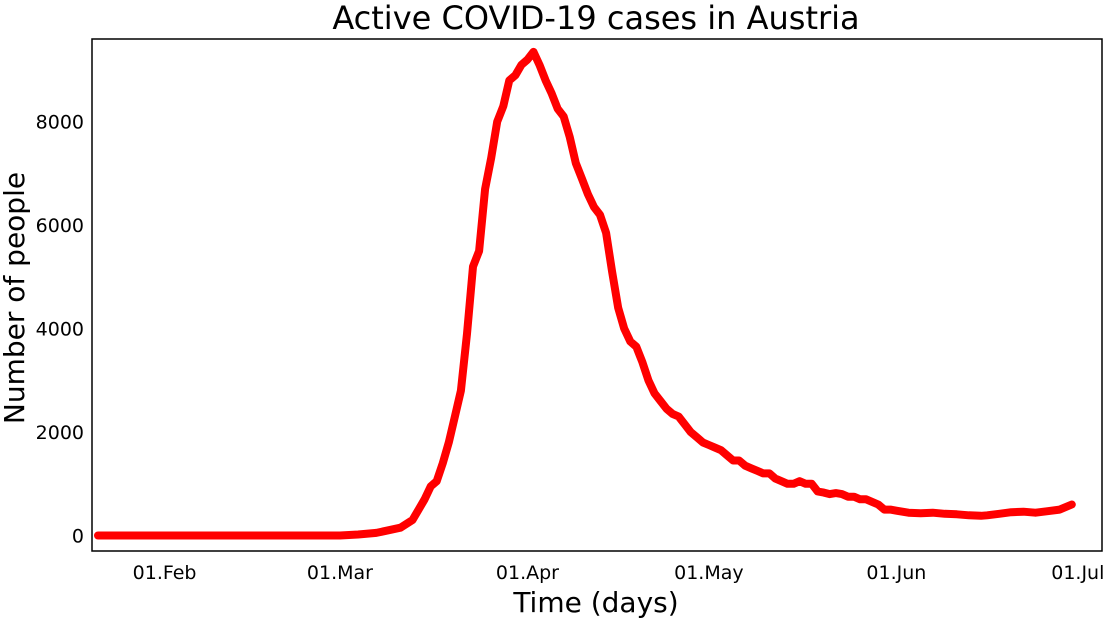  I want to click on y-axis-ticks: 0 2000 4000 6000 8000, so click(60, 330).